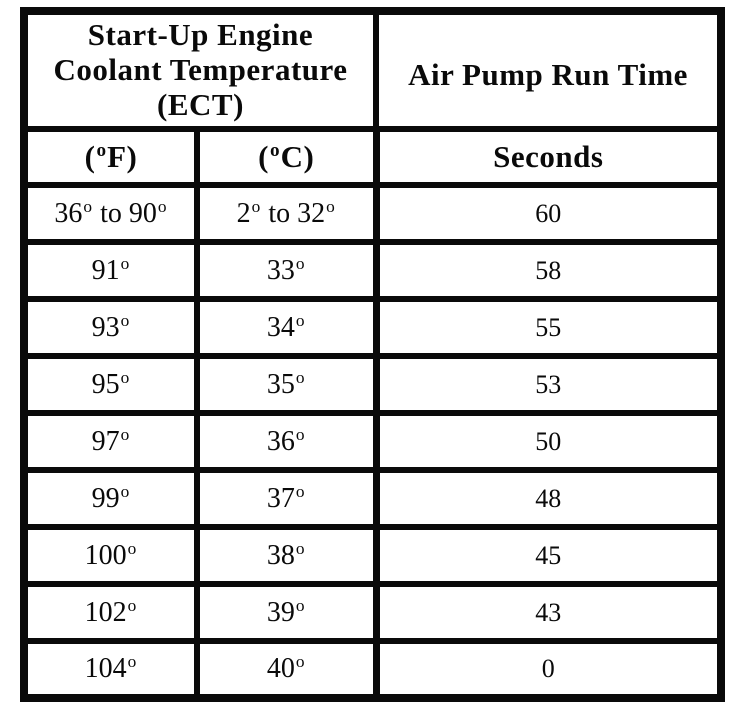  What do you see at coordinates (110, 612) in the screenshot?
I see `ect-f-cell: 102o` at bounding box center [110, 612].